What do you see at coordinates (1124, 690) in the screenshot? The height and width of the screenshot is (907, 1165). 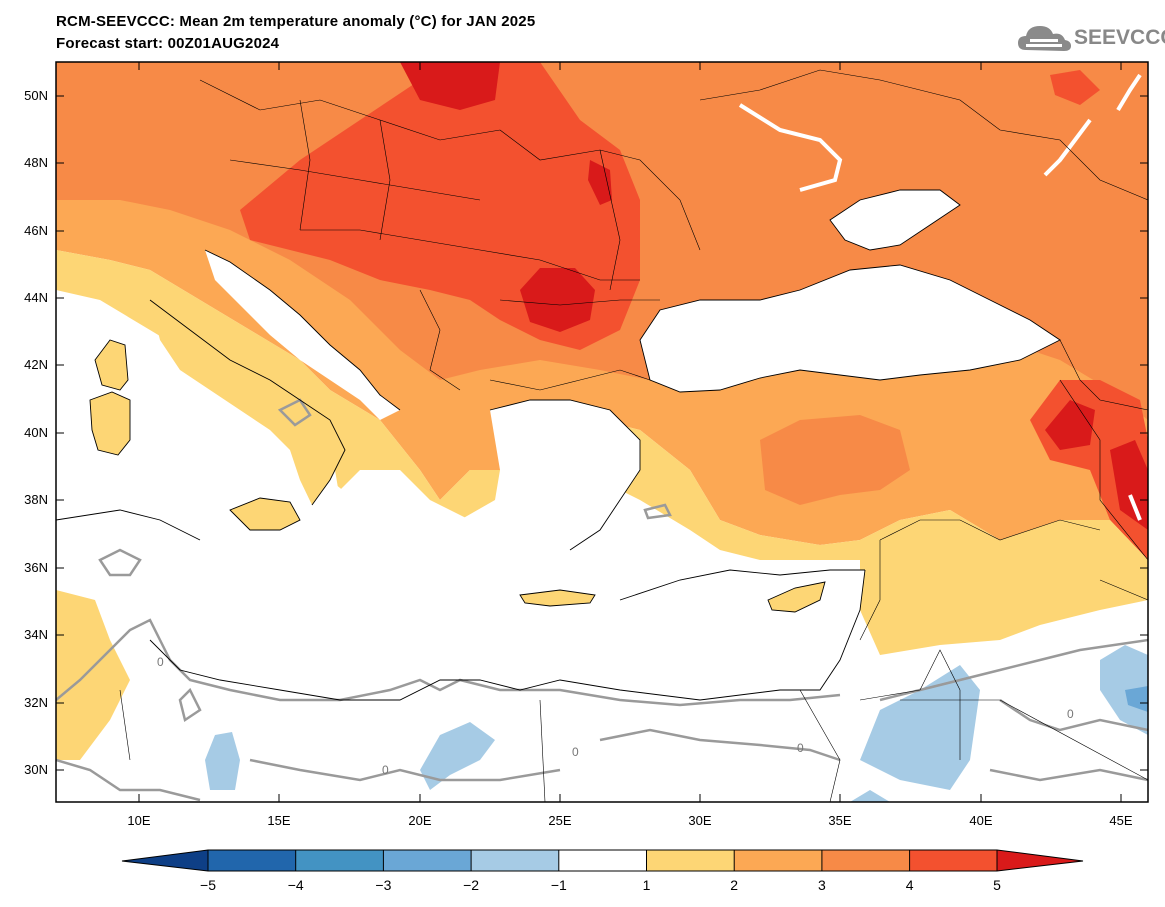 I see `blue-patch-iraq` at bounding box center [1124, 690].